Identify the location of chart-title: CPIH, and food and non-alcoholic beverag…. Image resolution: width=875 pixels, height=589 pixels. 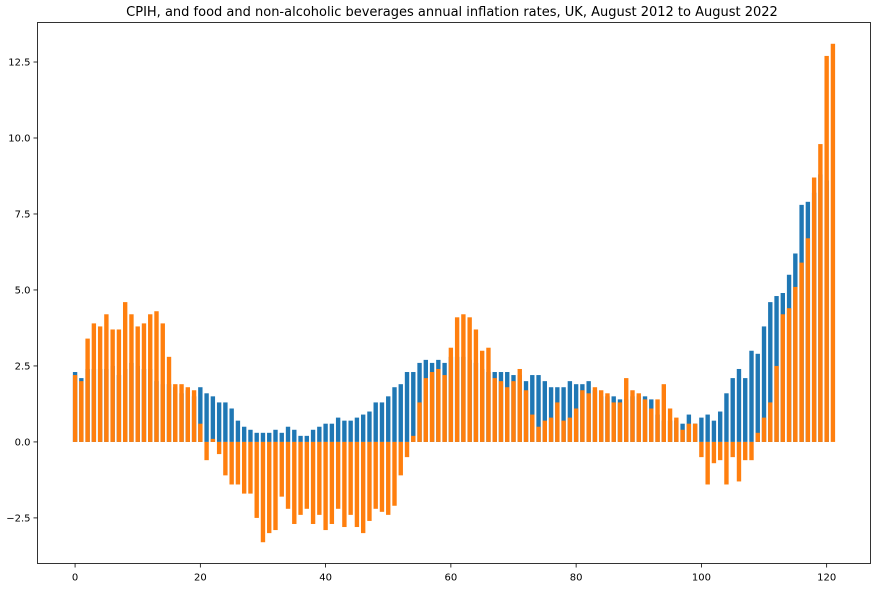
(452, 12).